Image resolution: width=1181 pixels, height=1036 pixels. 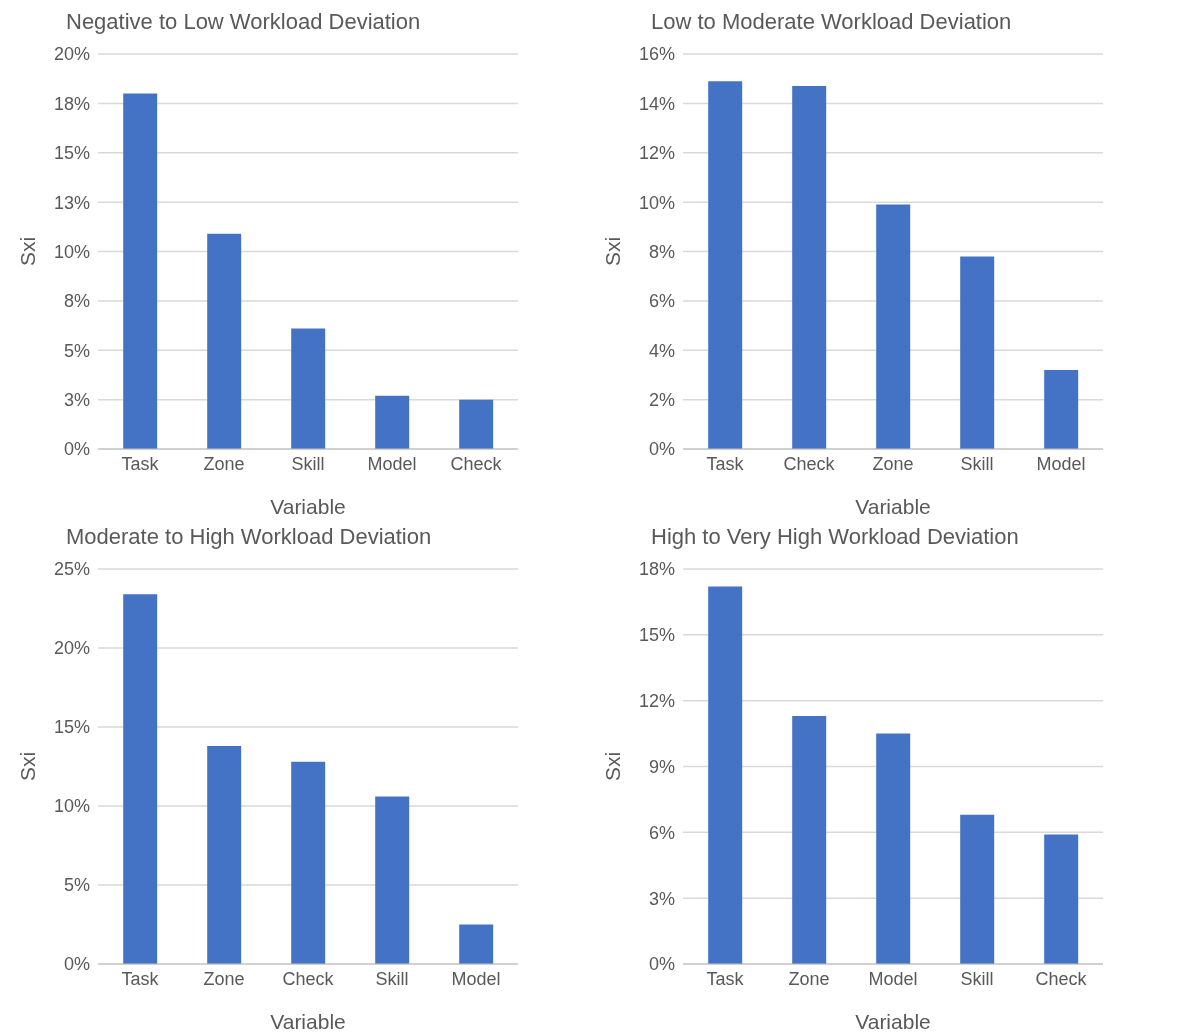 What do you see at coordinates (656, 54) in the screenshot?
I see `y-tick-label: 16%` at bounding box center [656, 54].